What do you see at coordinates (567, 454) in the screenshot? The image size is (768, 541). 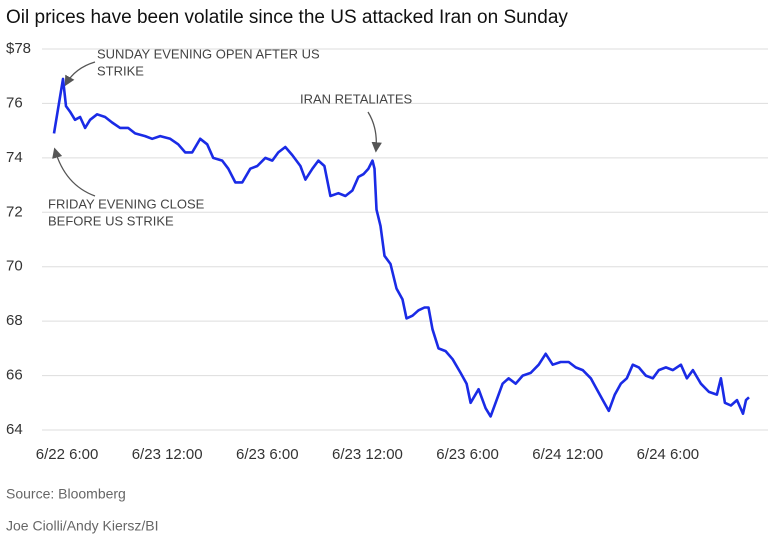 I see `x-tick-label: 6/24 12:00` at bounding box center [567, 454].